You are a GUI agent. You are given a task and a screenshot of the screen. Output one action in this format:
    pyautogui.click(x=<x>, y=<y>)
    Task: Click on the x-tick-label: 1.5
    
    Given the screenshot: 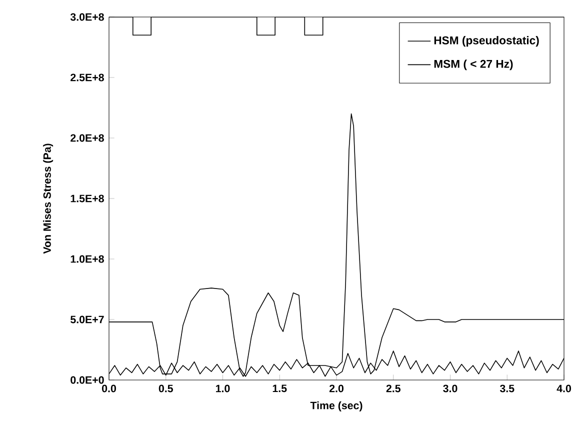 What is the action you would take?
    pyautogui.click(x=279, y=388)
    